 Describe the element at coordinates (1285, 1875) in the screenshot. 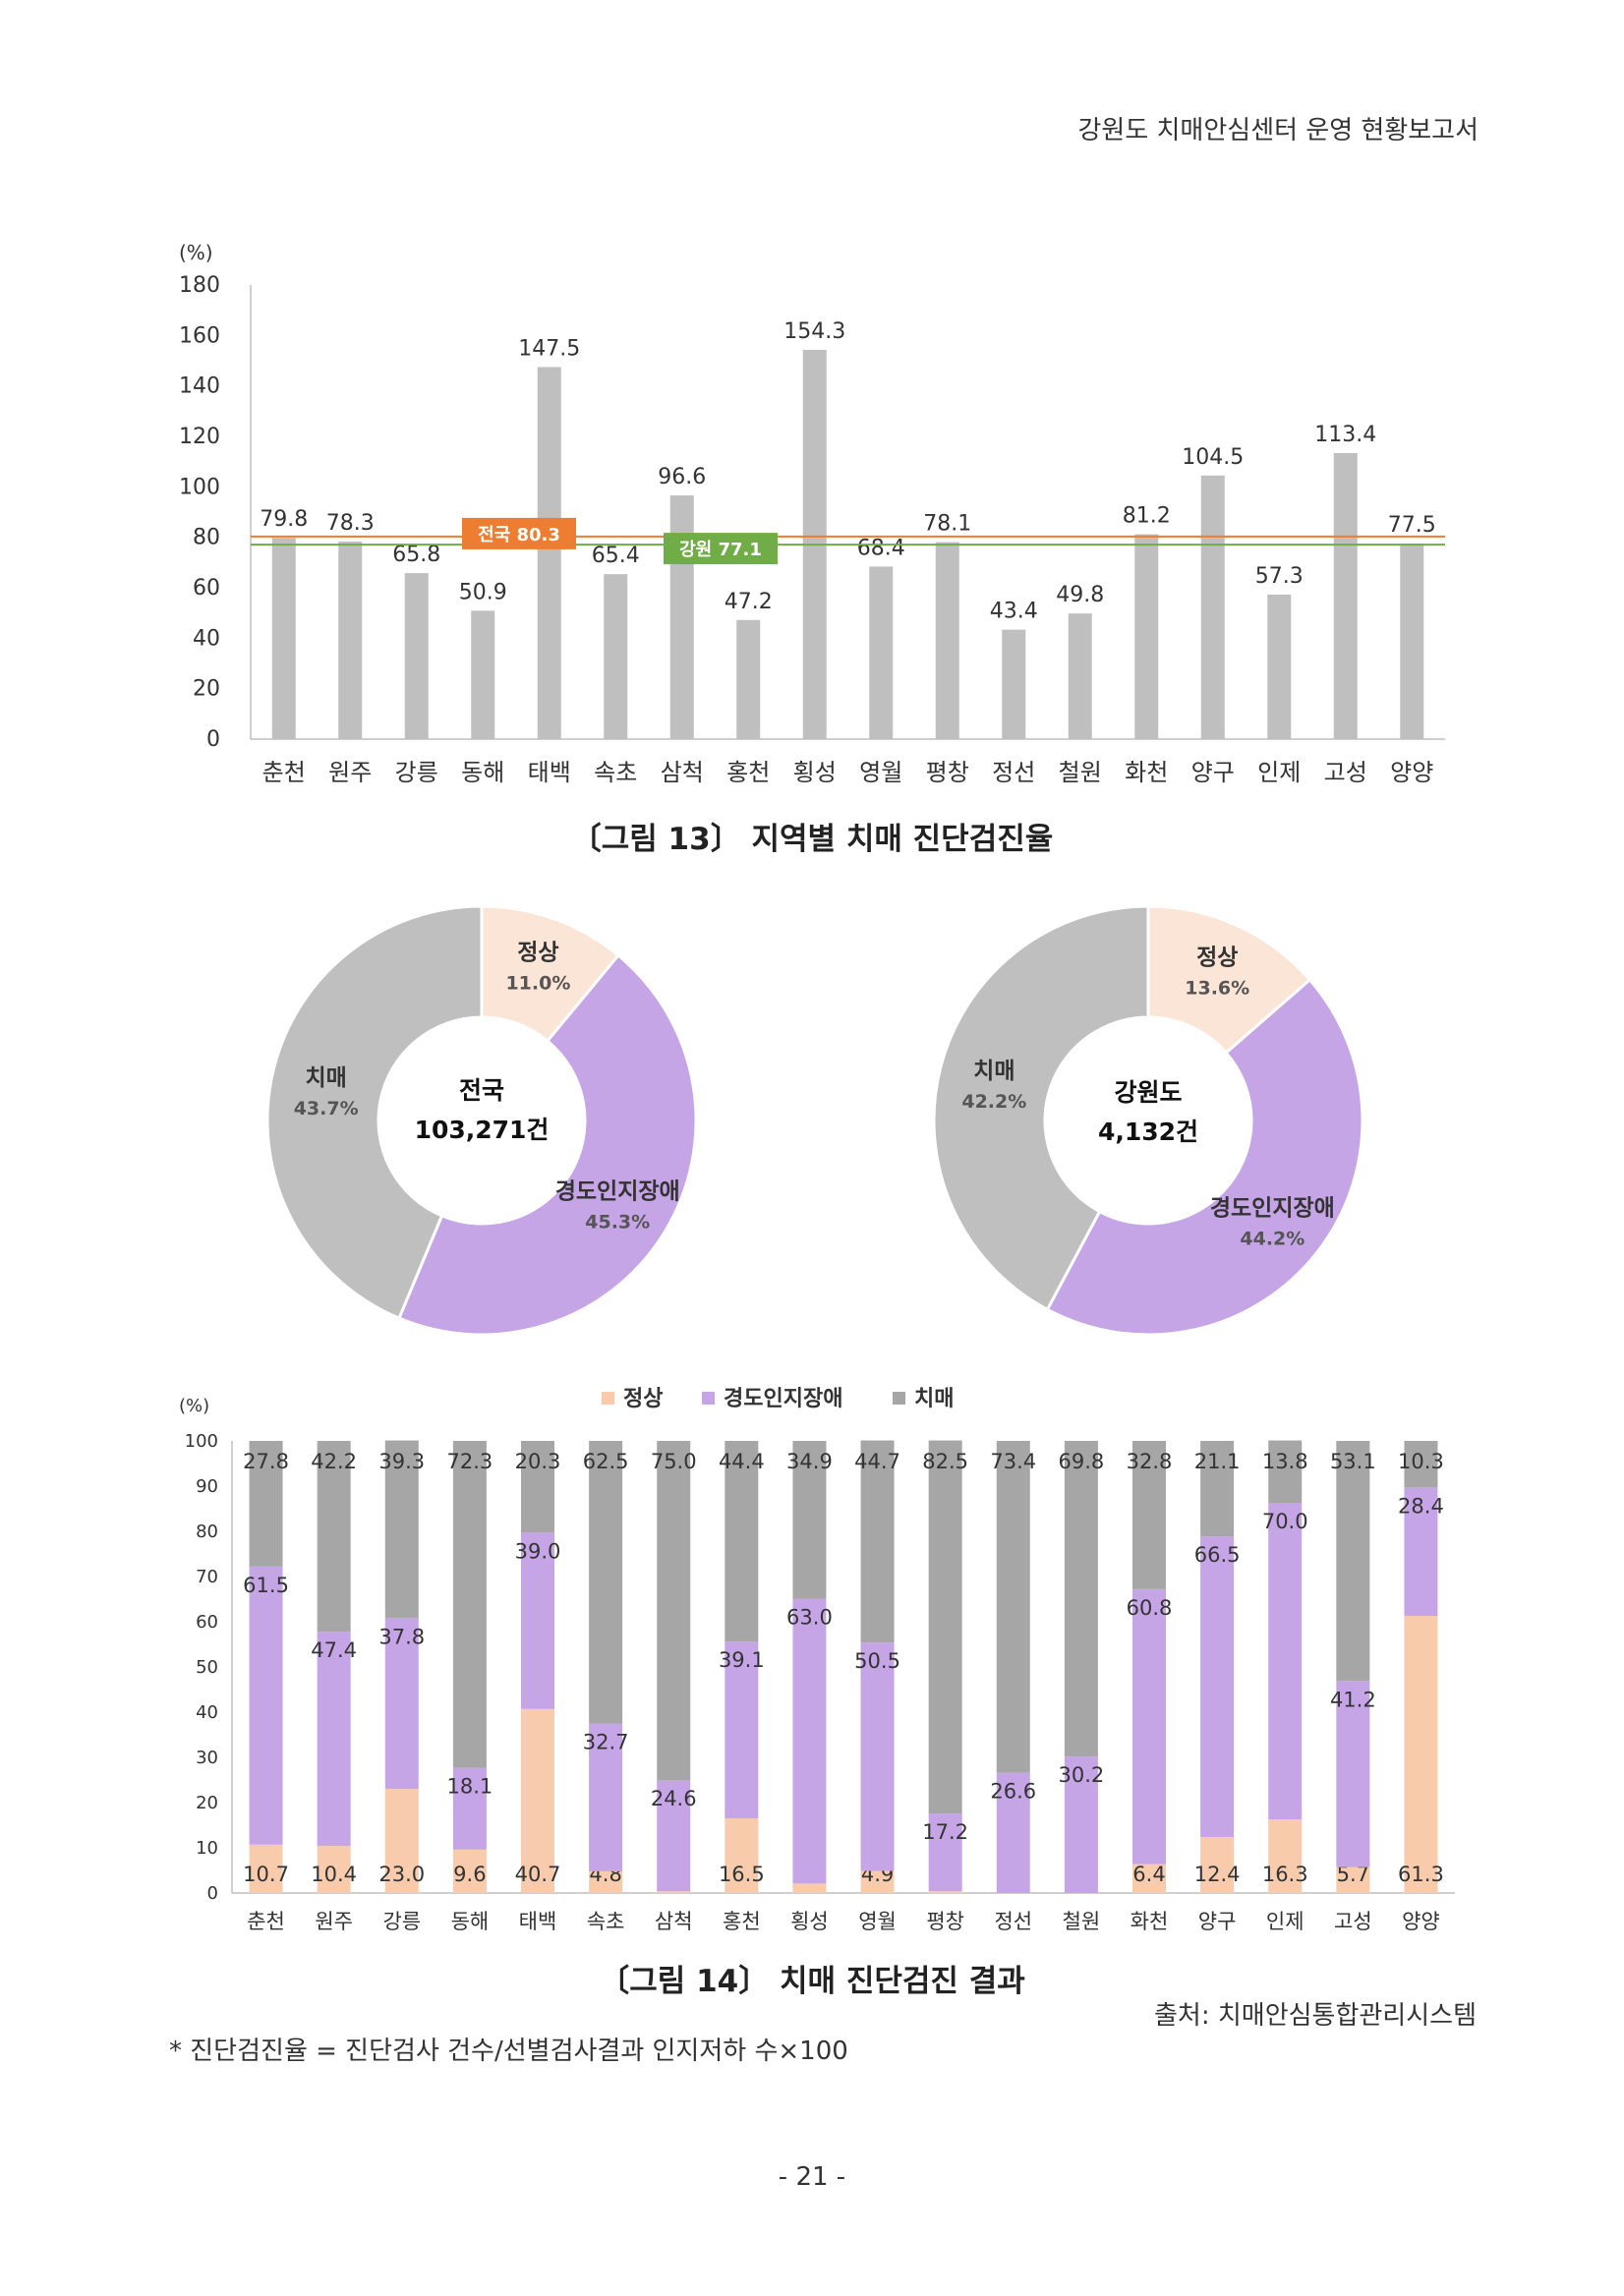

I see `segment-value-label: 16.3` at that location.